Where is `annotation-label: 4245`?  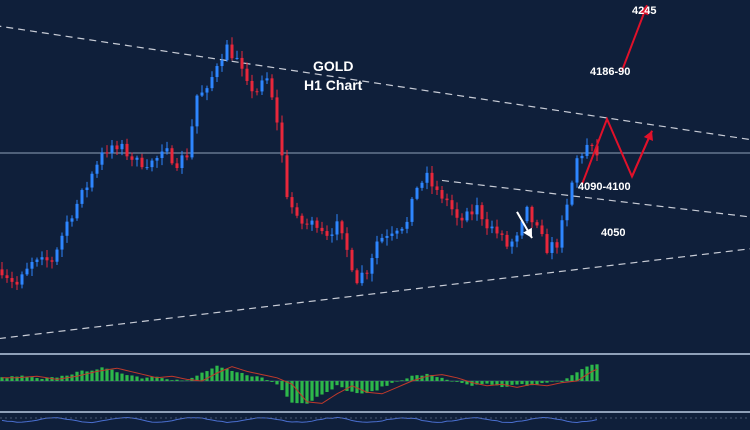 annotation-label: 4245 is located at coordinates (644, 11).